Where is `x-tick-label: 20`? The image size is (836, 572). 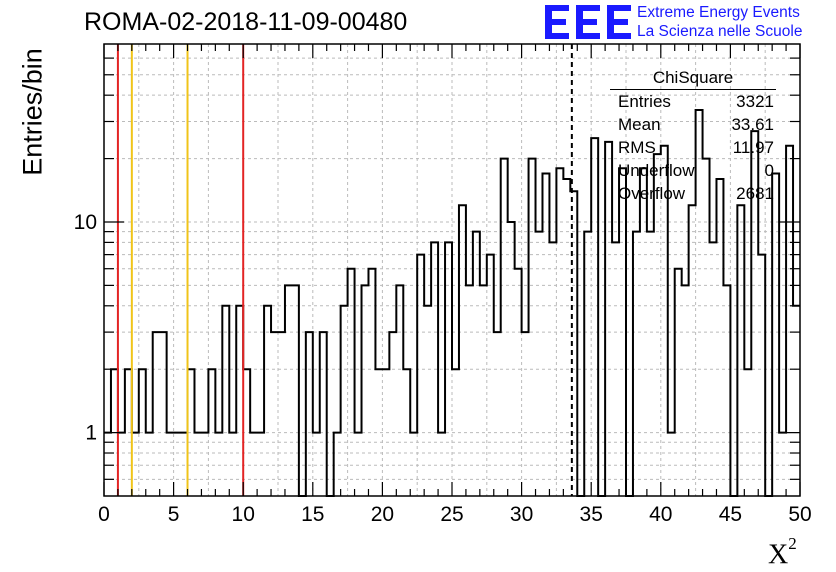 x-tick-label: 20 is located at coordinates (382, 514).